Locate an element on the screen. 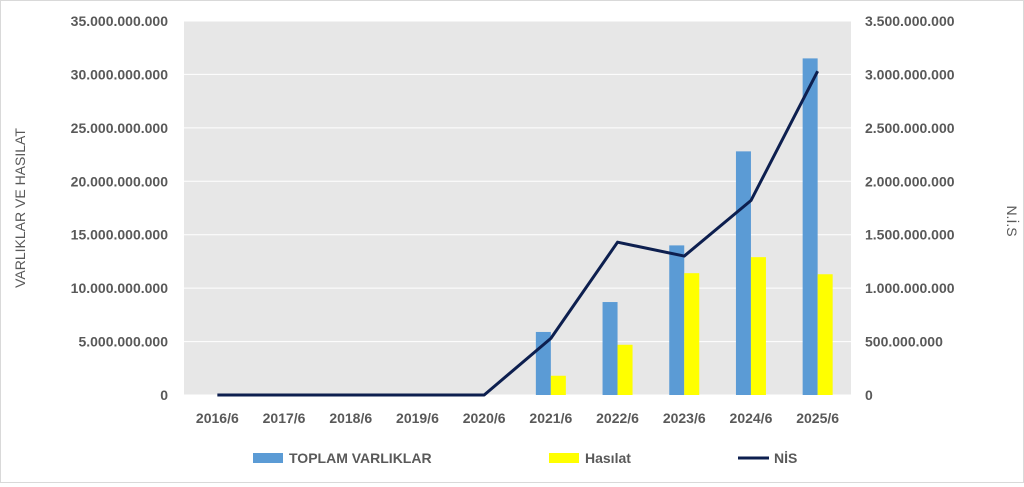 This screenshot has height=487, width=1024. right-tick-label: 3.000.000.000 is located at coordinates (910, 74).